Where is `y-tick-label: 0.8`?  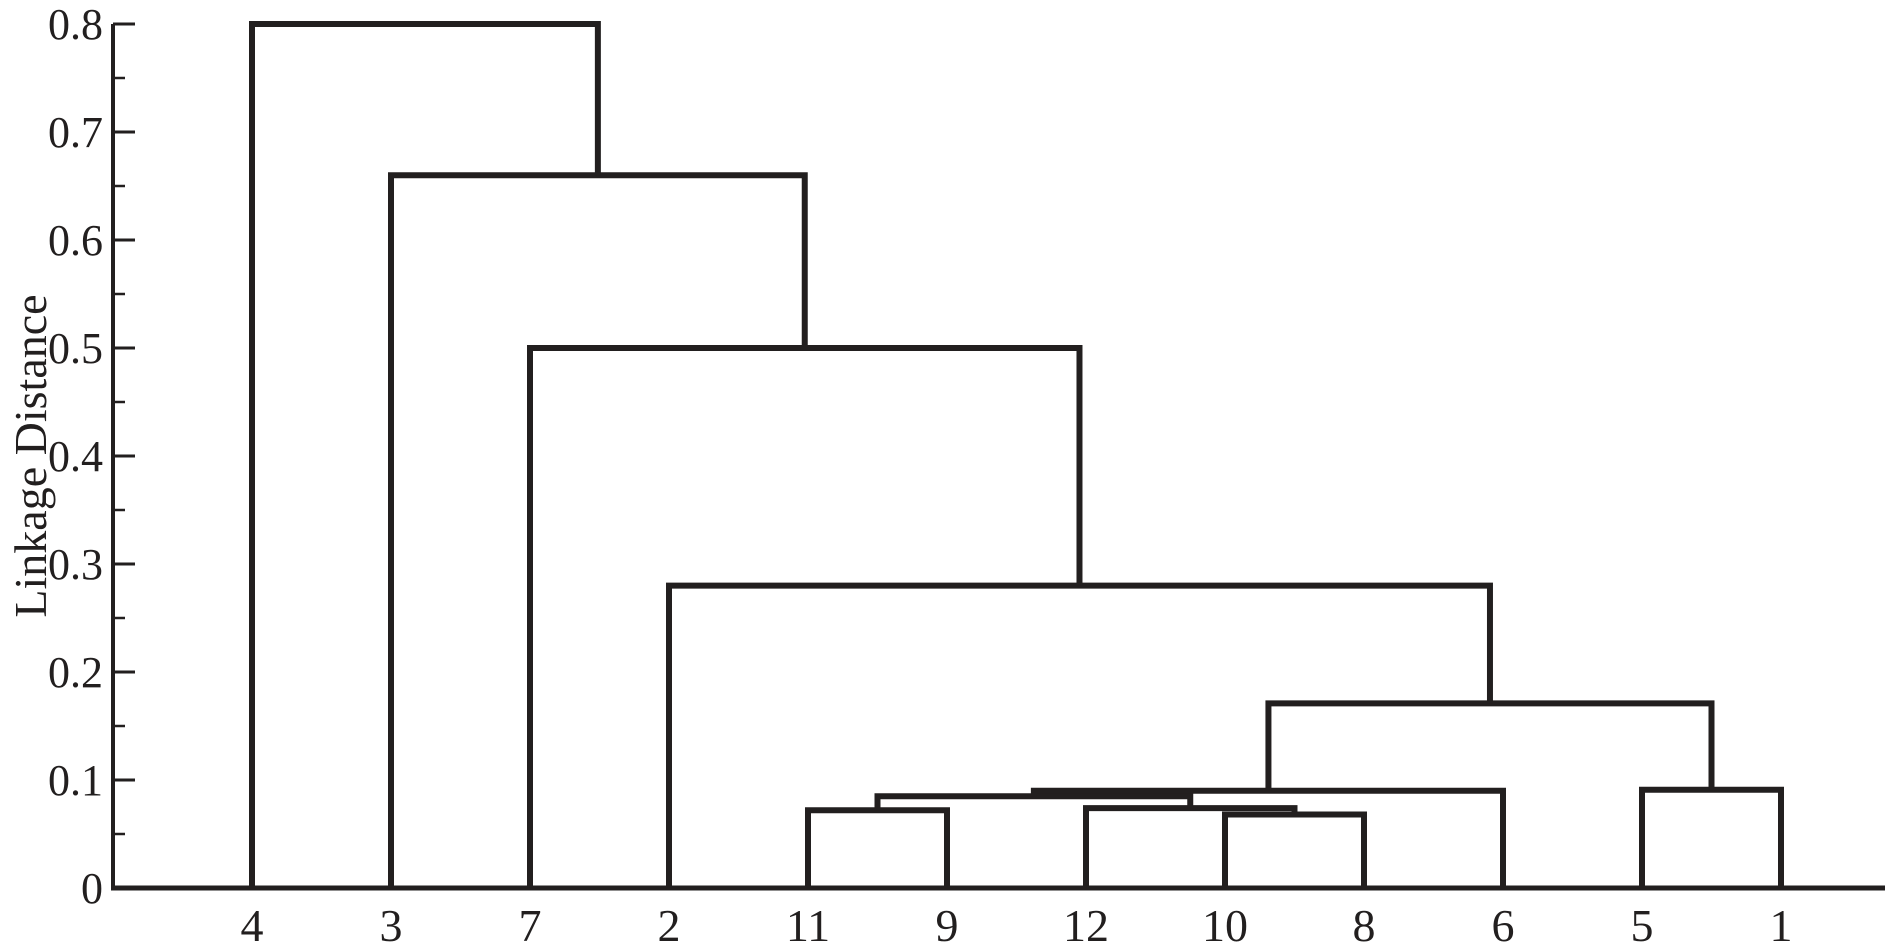 y-tick-label: 0.8 is located at coordinates (75, 24).